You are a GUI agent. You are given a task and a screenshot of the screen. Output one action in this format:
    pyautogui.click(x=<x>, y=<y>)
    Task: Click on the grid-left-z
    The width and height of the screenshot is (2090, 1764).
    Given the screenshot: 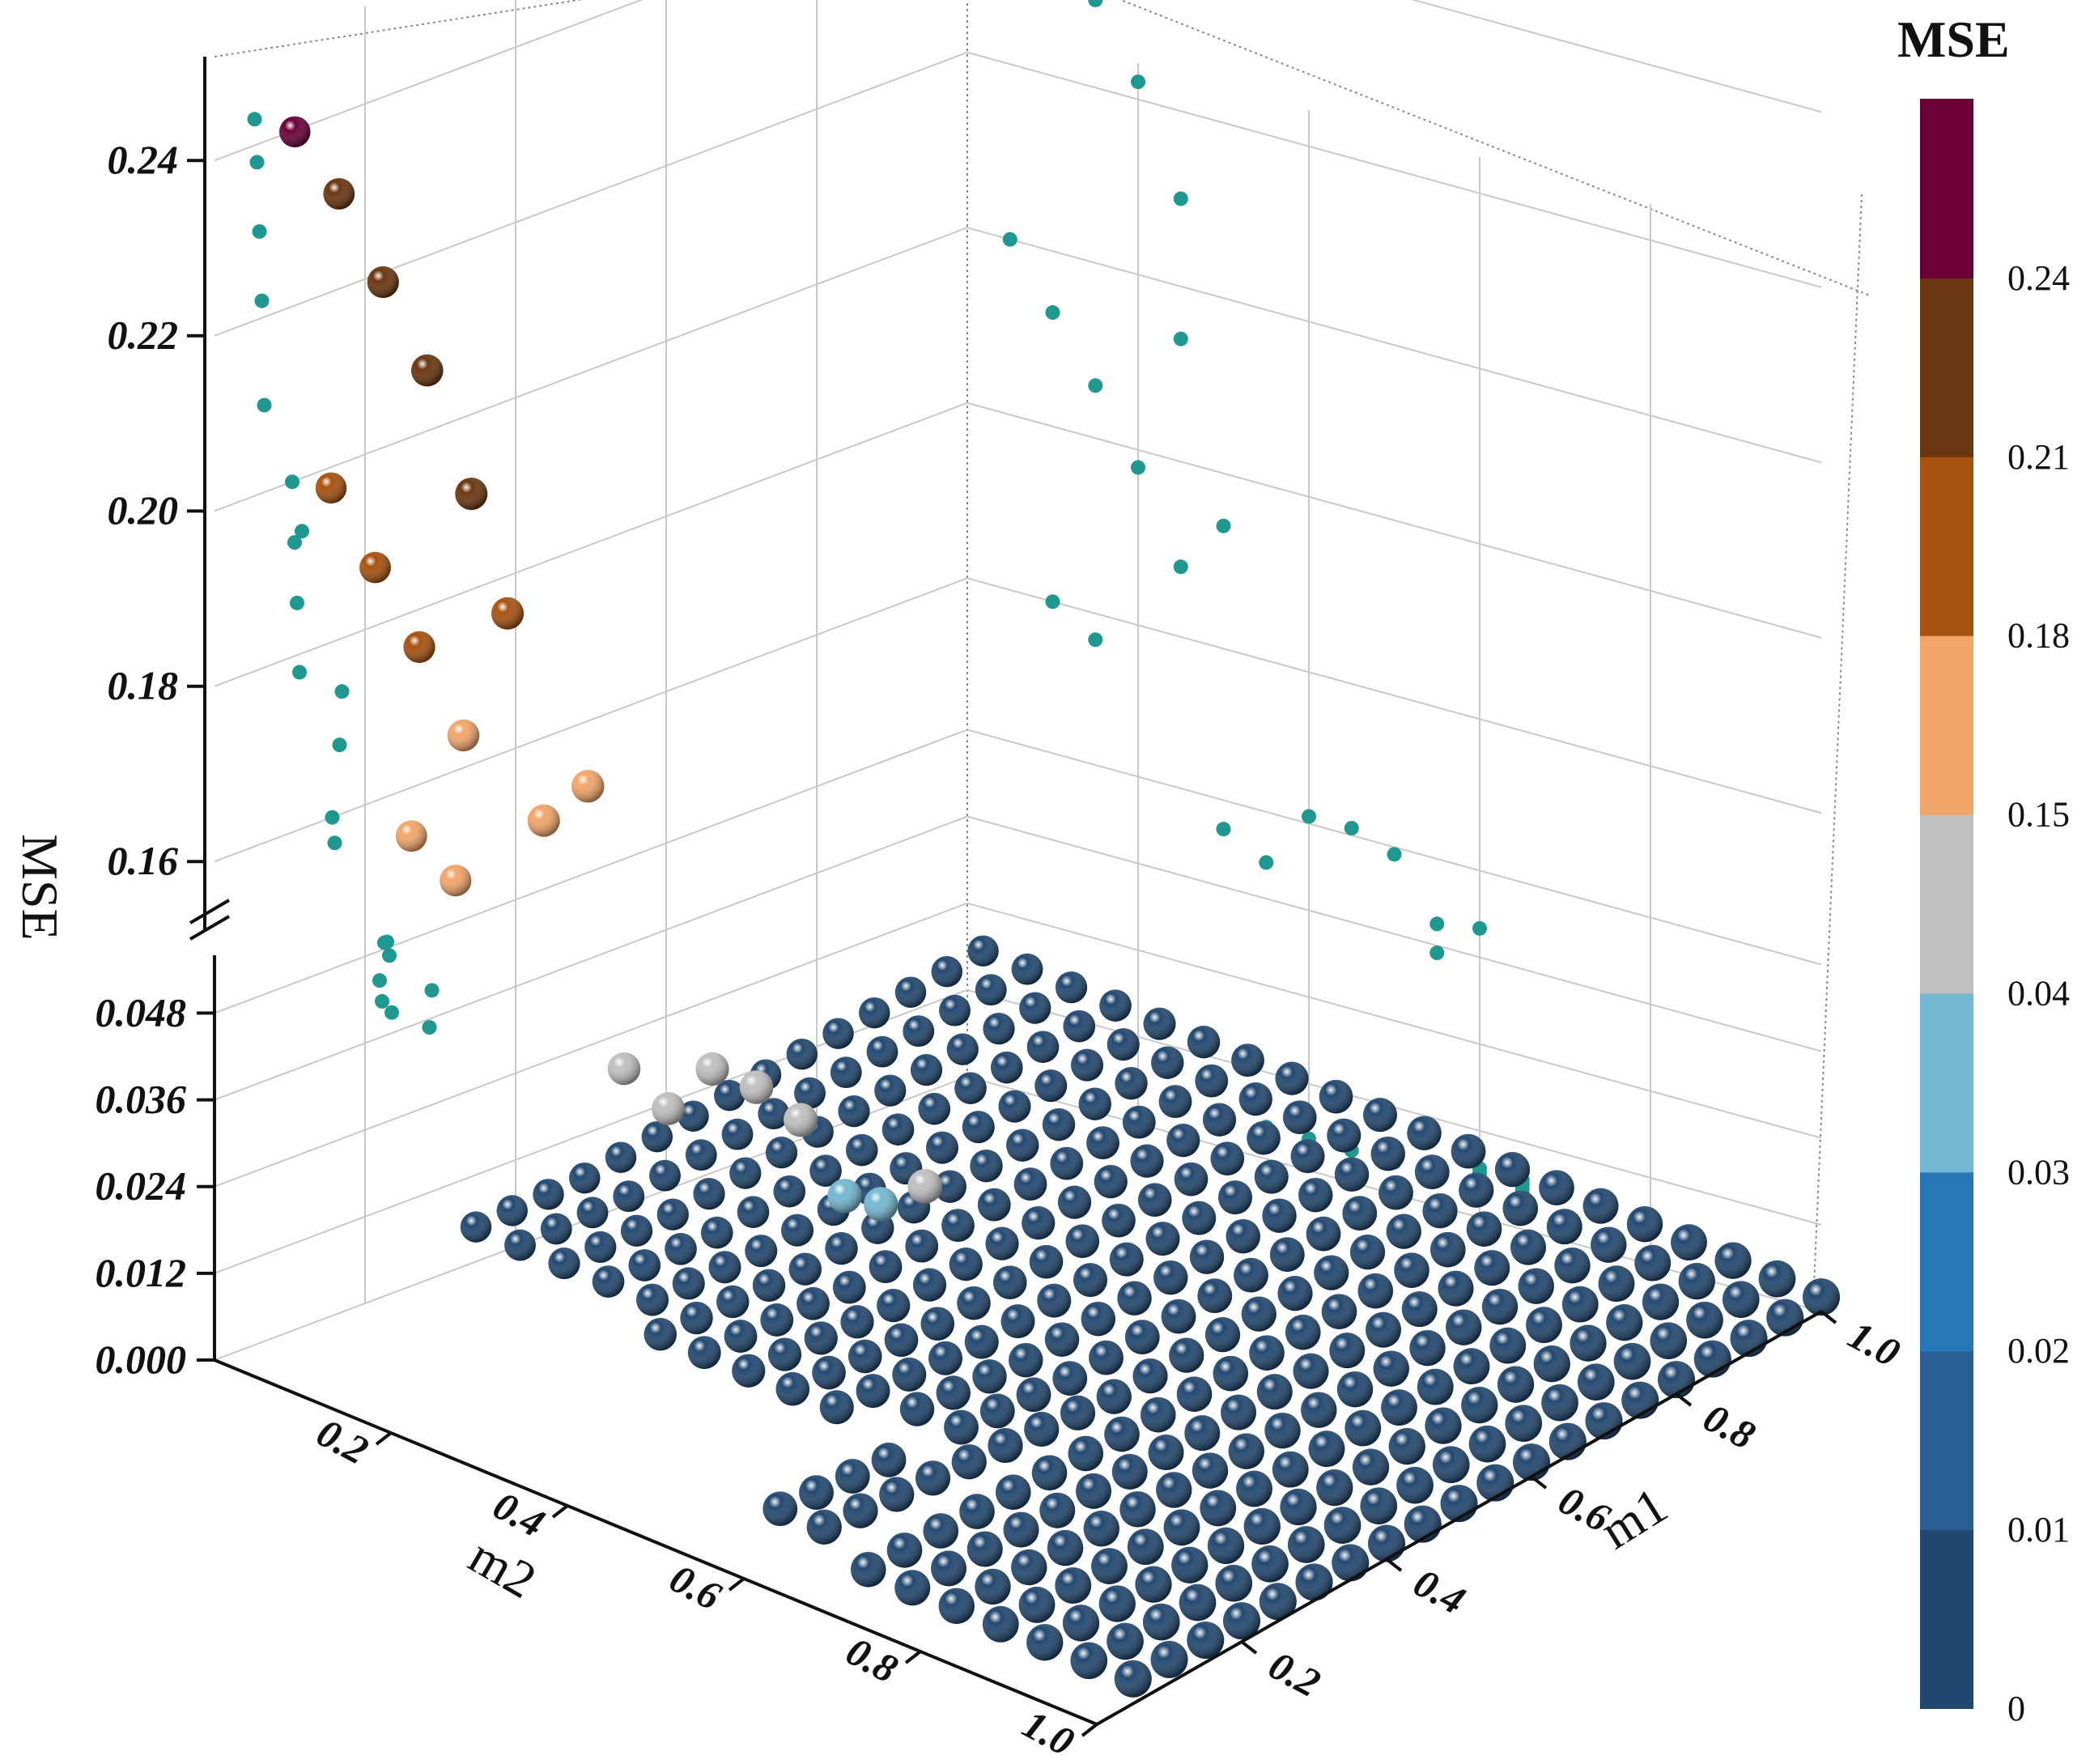 What is the action you would take?
    pyautogui.click(x=591, y=1131)
    